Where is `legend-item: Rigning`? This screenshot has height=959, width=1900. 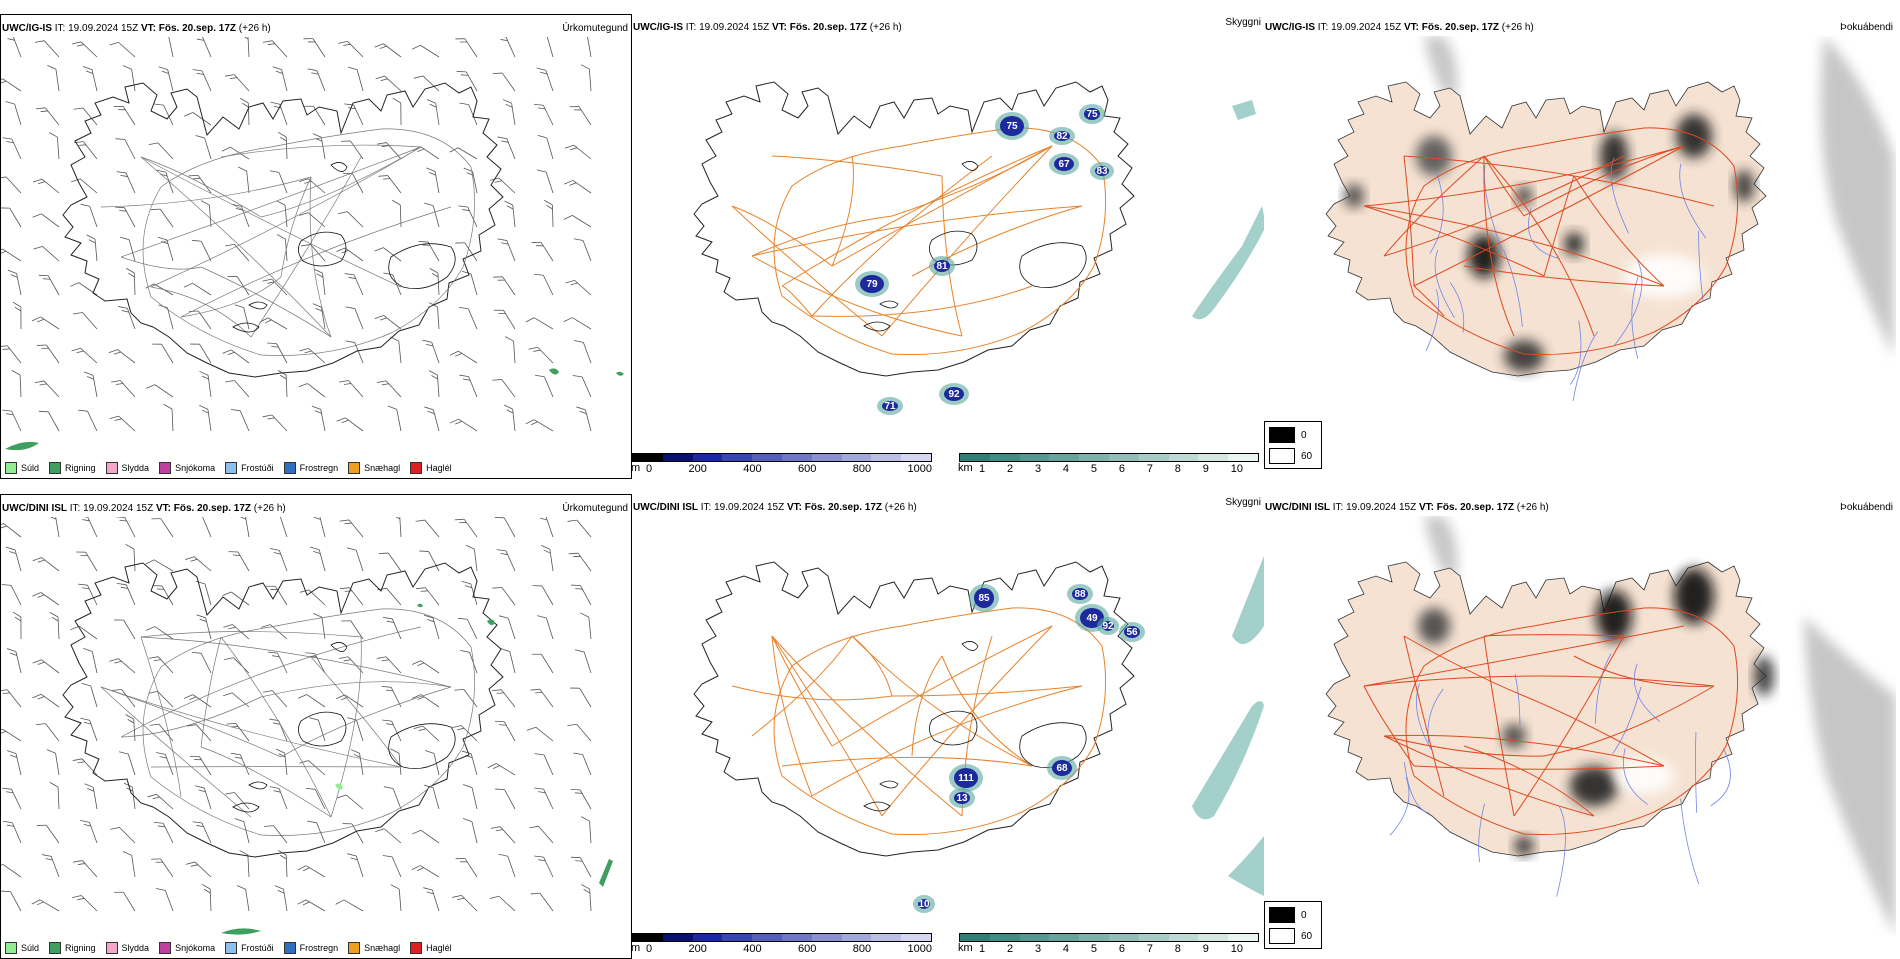
legend-item: Rigning is located at coordinates (72, 468).